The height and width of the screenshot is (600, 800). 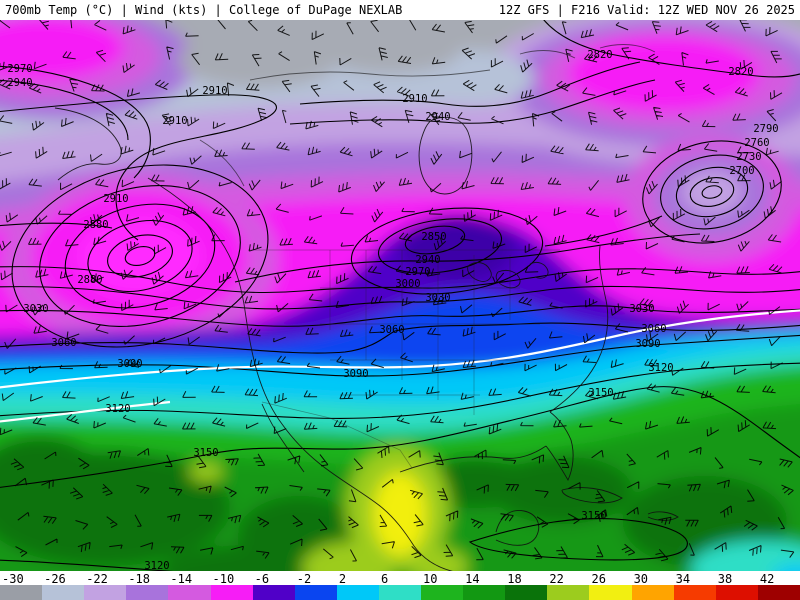 What do you see at coordinates (181, 579) in the screenshot?
I see `legend-tick-label: -14` at bounding box center [181, 579].